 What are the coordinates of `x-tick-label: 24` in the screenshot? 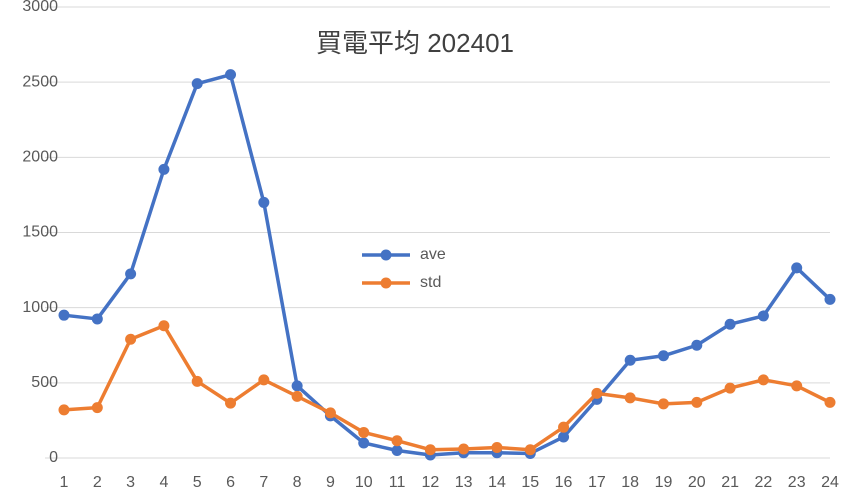 It's located at (830, 482).